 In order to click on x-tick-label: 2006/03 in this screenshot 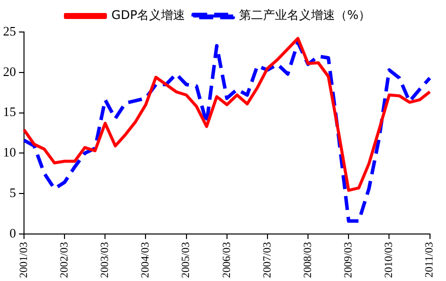, I will do `click(226, 259)`.